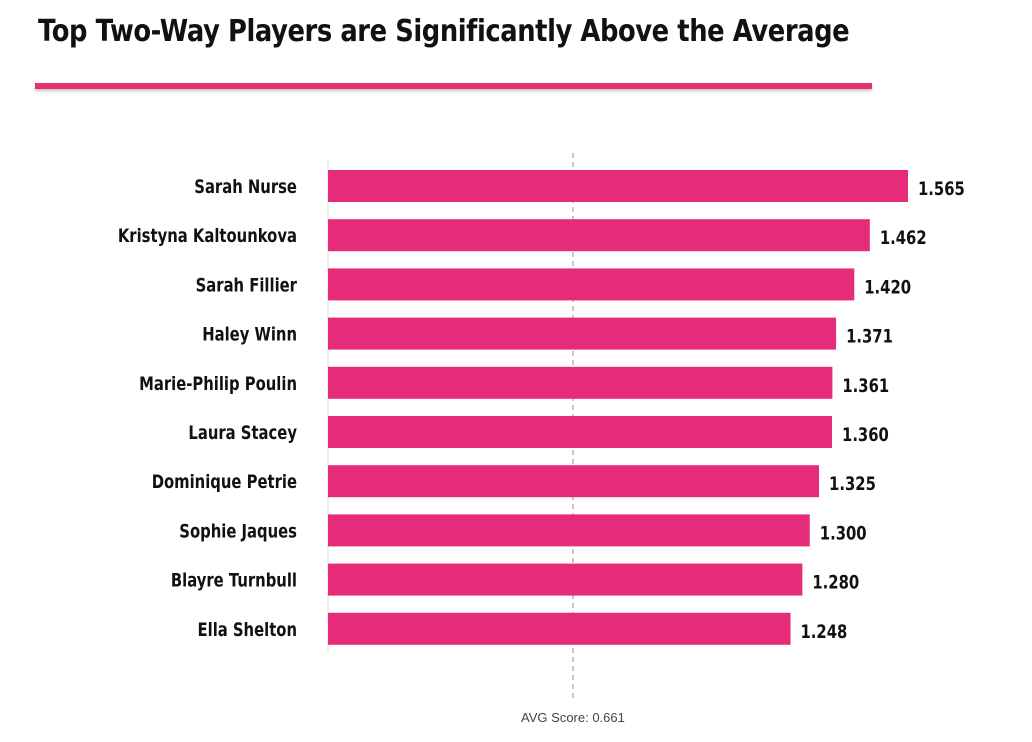 This screenshot has width=1032, height=742. I want to click on value-label: 1.360, so click(865, 435).